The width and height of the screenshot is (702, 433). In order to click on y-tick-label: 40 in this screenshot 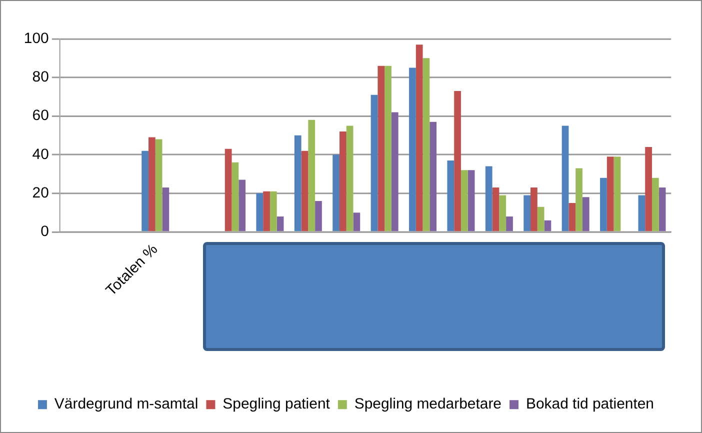, I will do `click(40, 154)`.